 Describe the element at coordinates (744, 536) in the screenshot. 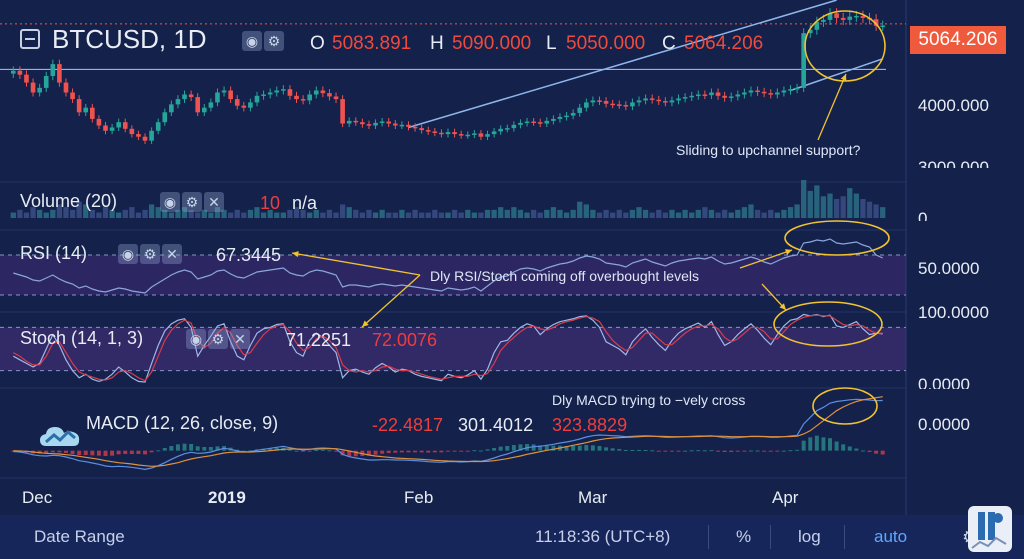

I see `percent-scale-button: %` at that location.